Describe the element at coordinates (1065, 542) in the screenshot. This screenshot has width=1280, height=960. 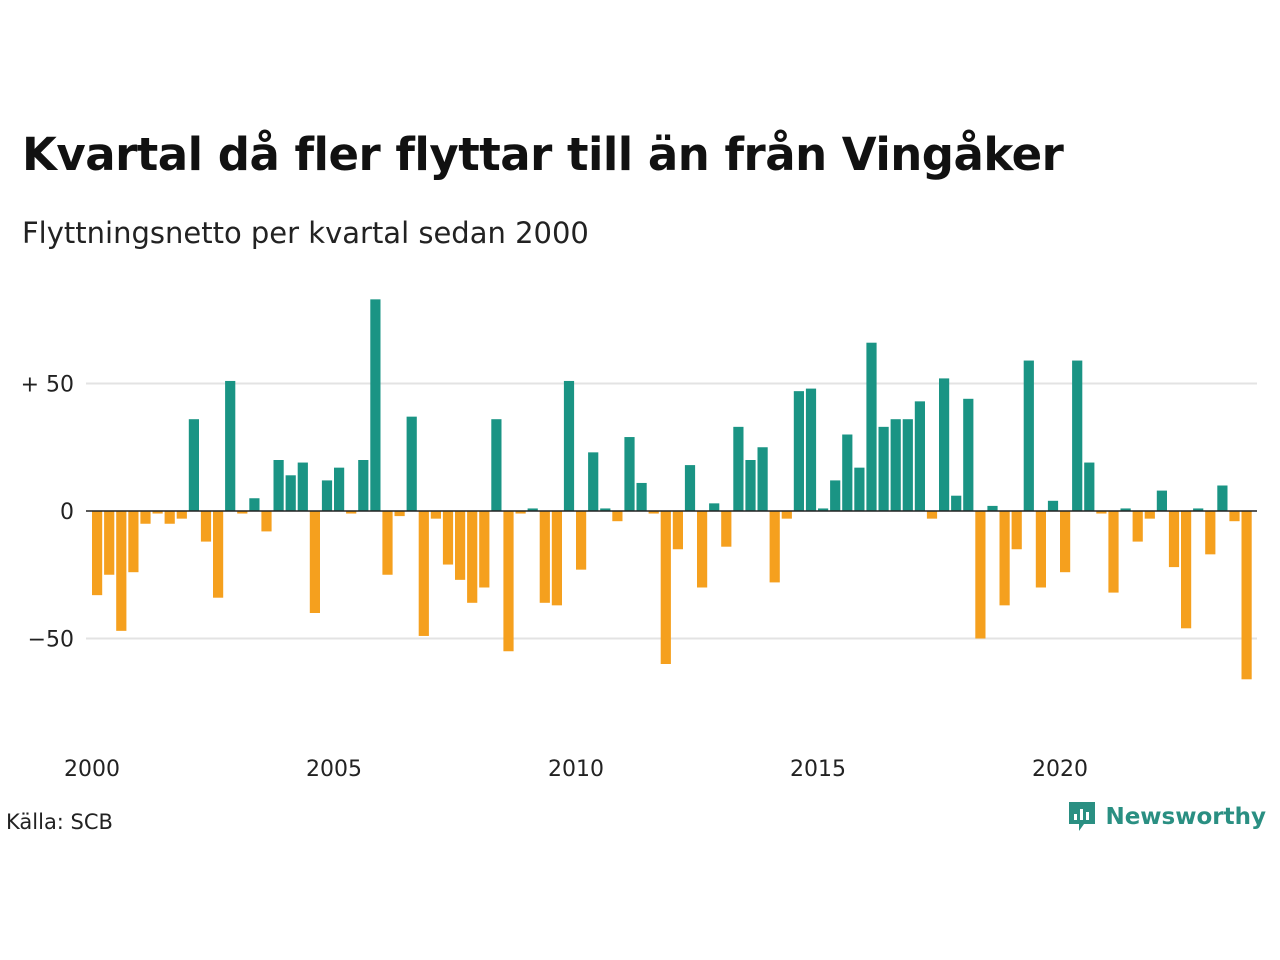
I see `bar: 2020 Q1: -24` at that location.